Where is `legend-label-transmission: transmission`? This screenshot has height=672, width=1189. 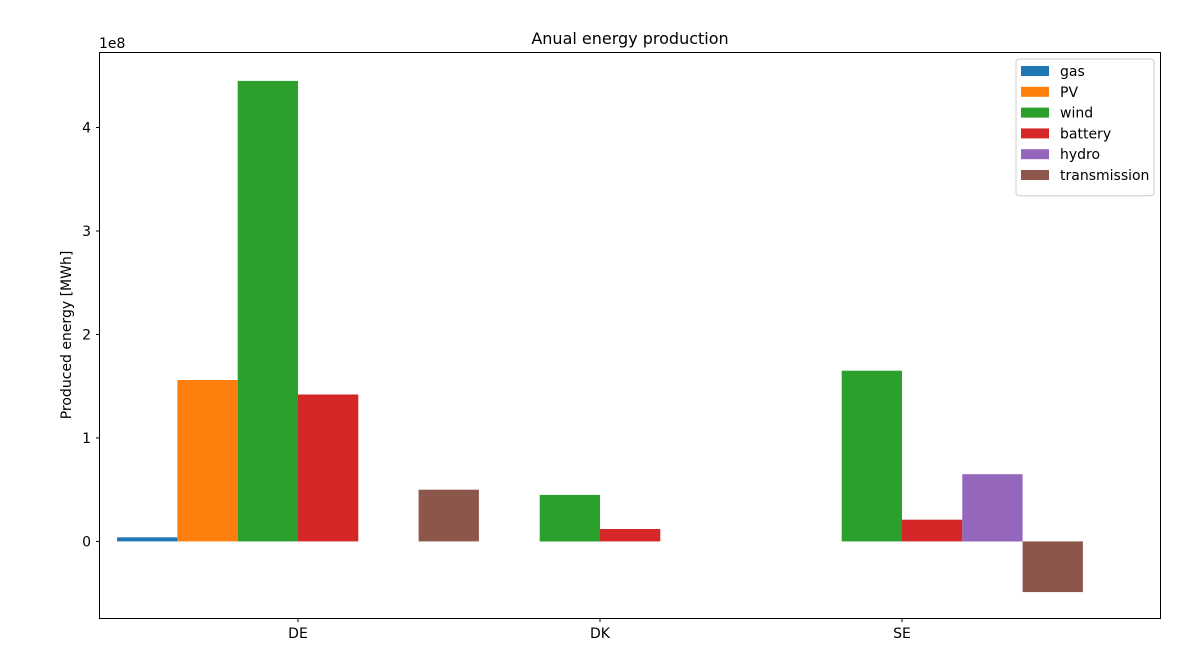
legend-label-transmission: transmission is located at coordinates (1104, 176).